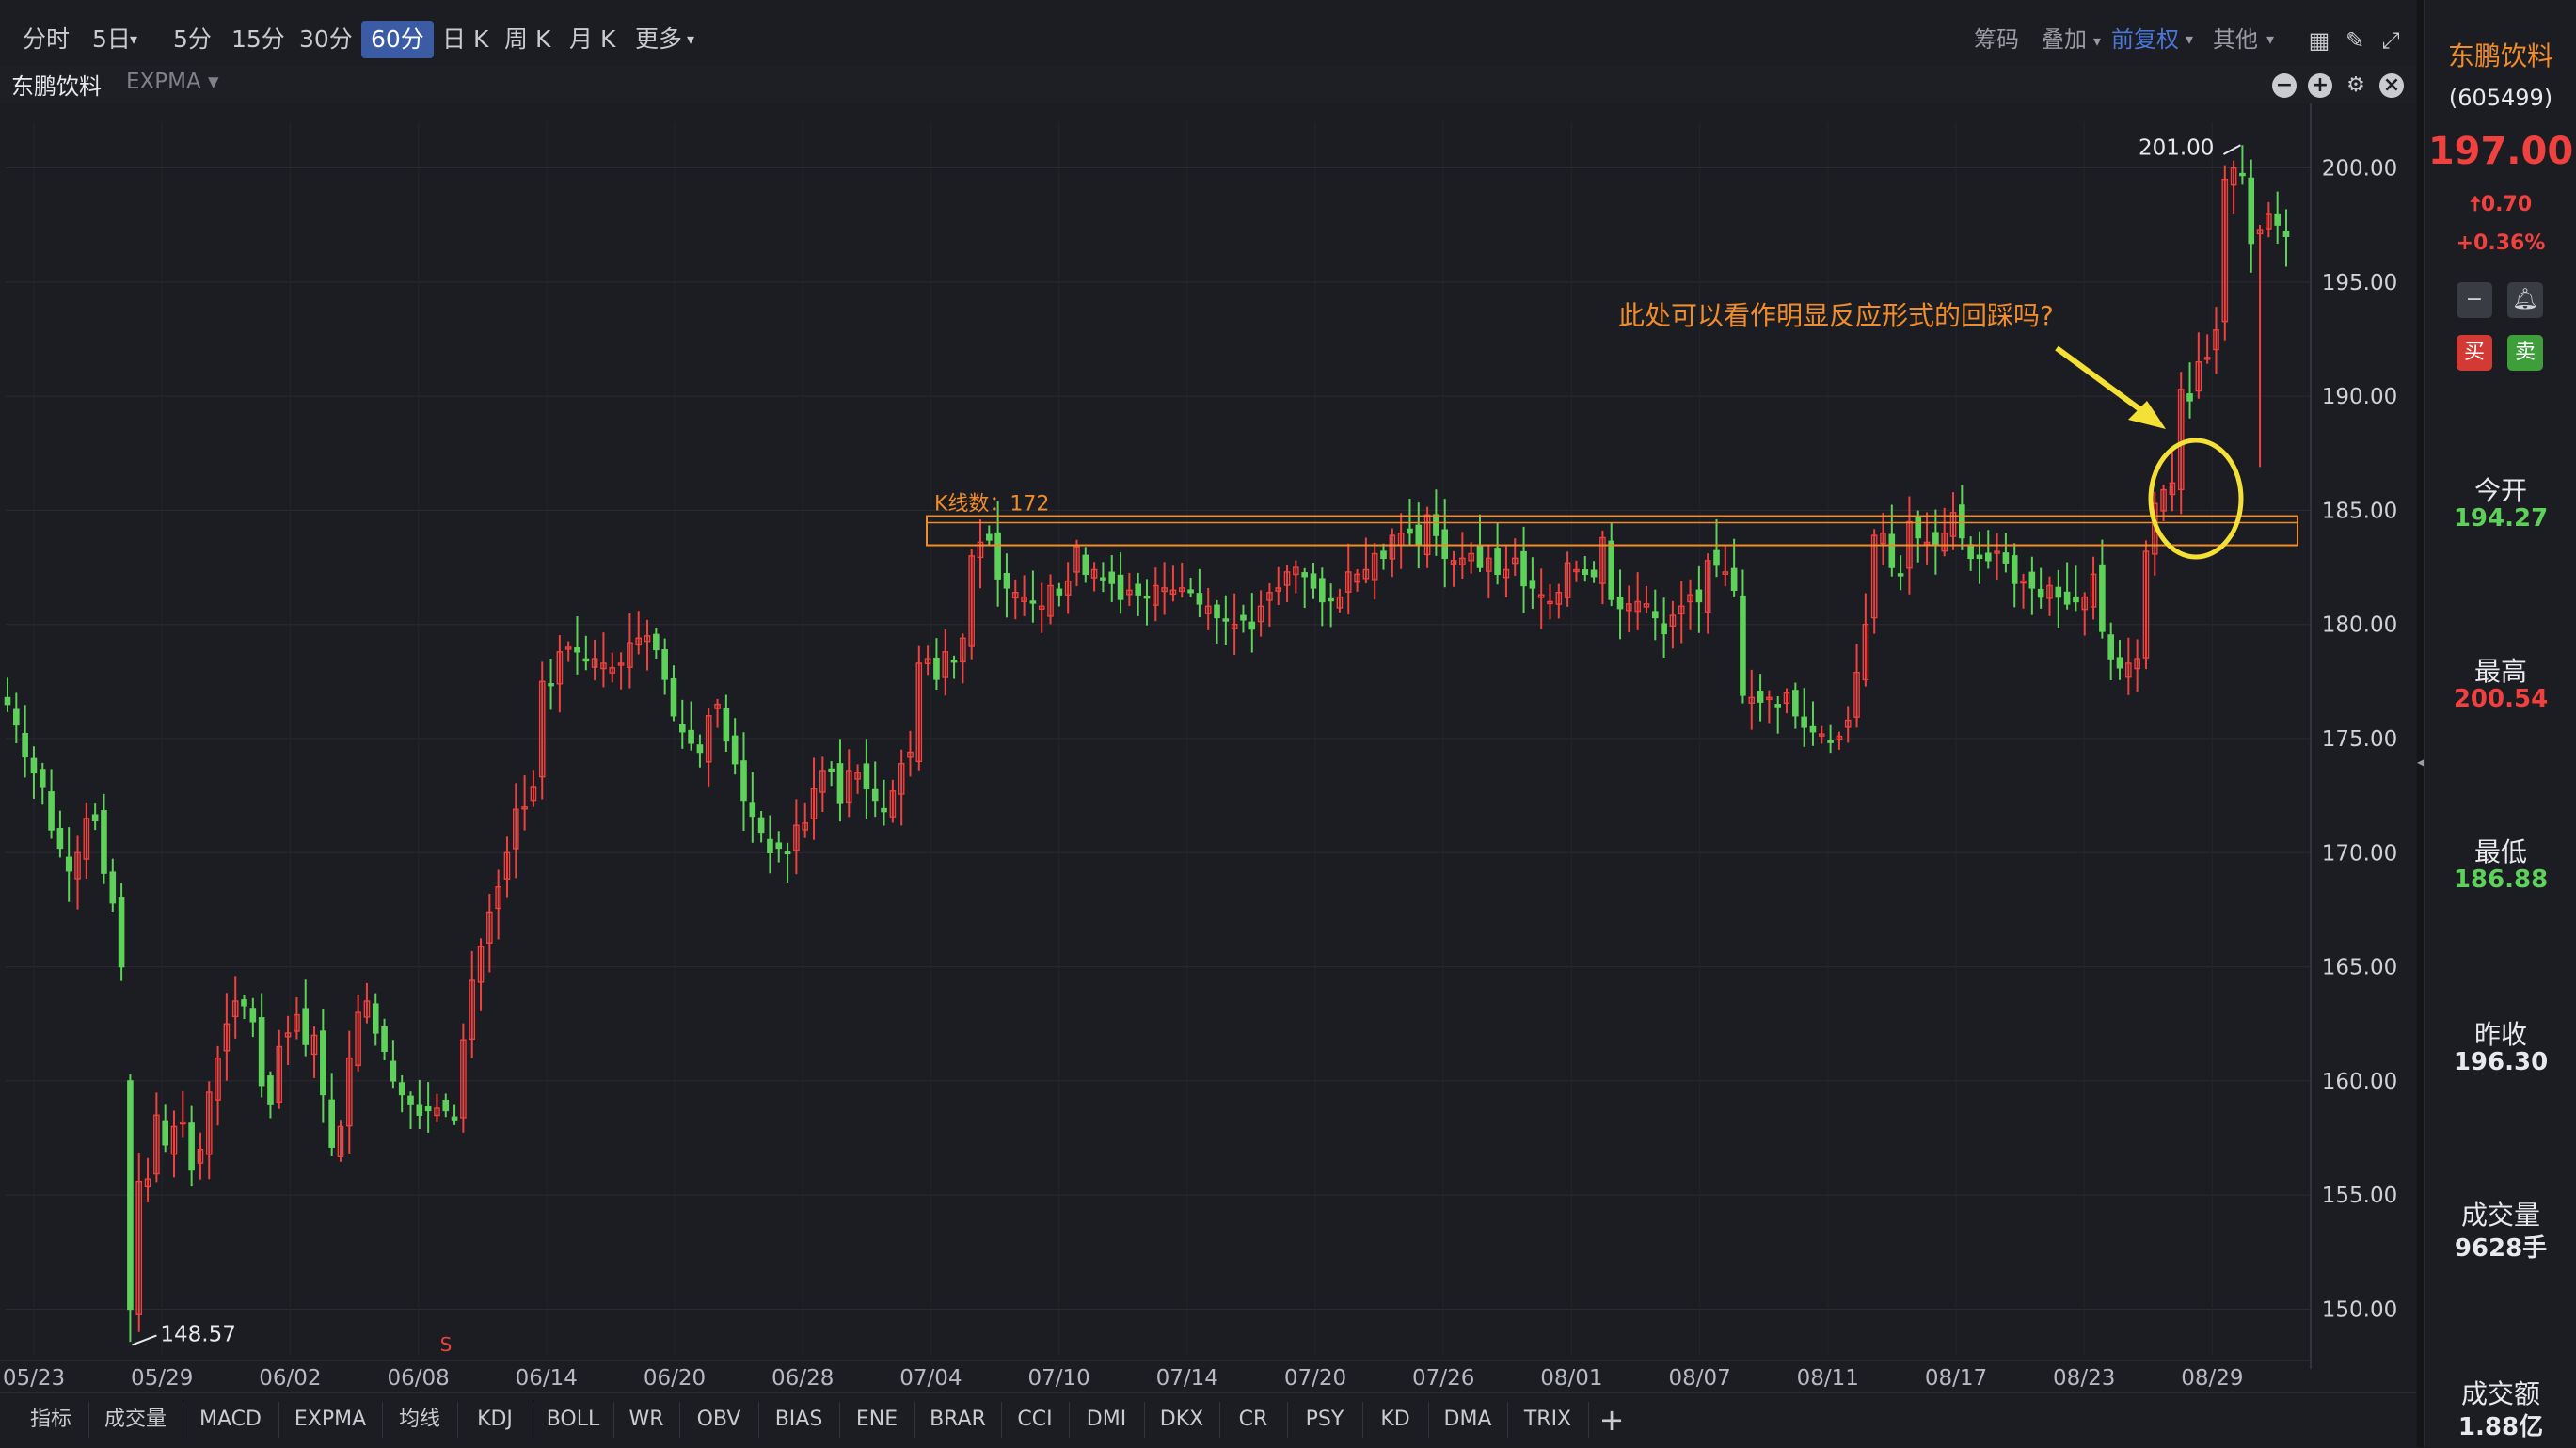  What do you see at coordinates (398, 39) in the screenshot?
I see `timeframe-tab-5: 60分` at bounding box center [398, 39].